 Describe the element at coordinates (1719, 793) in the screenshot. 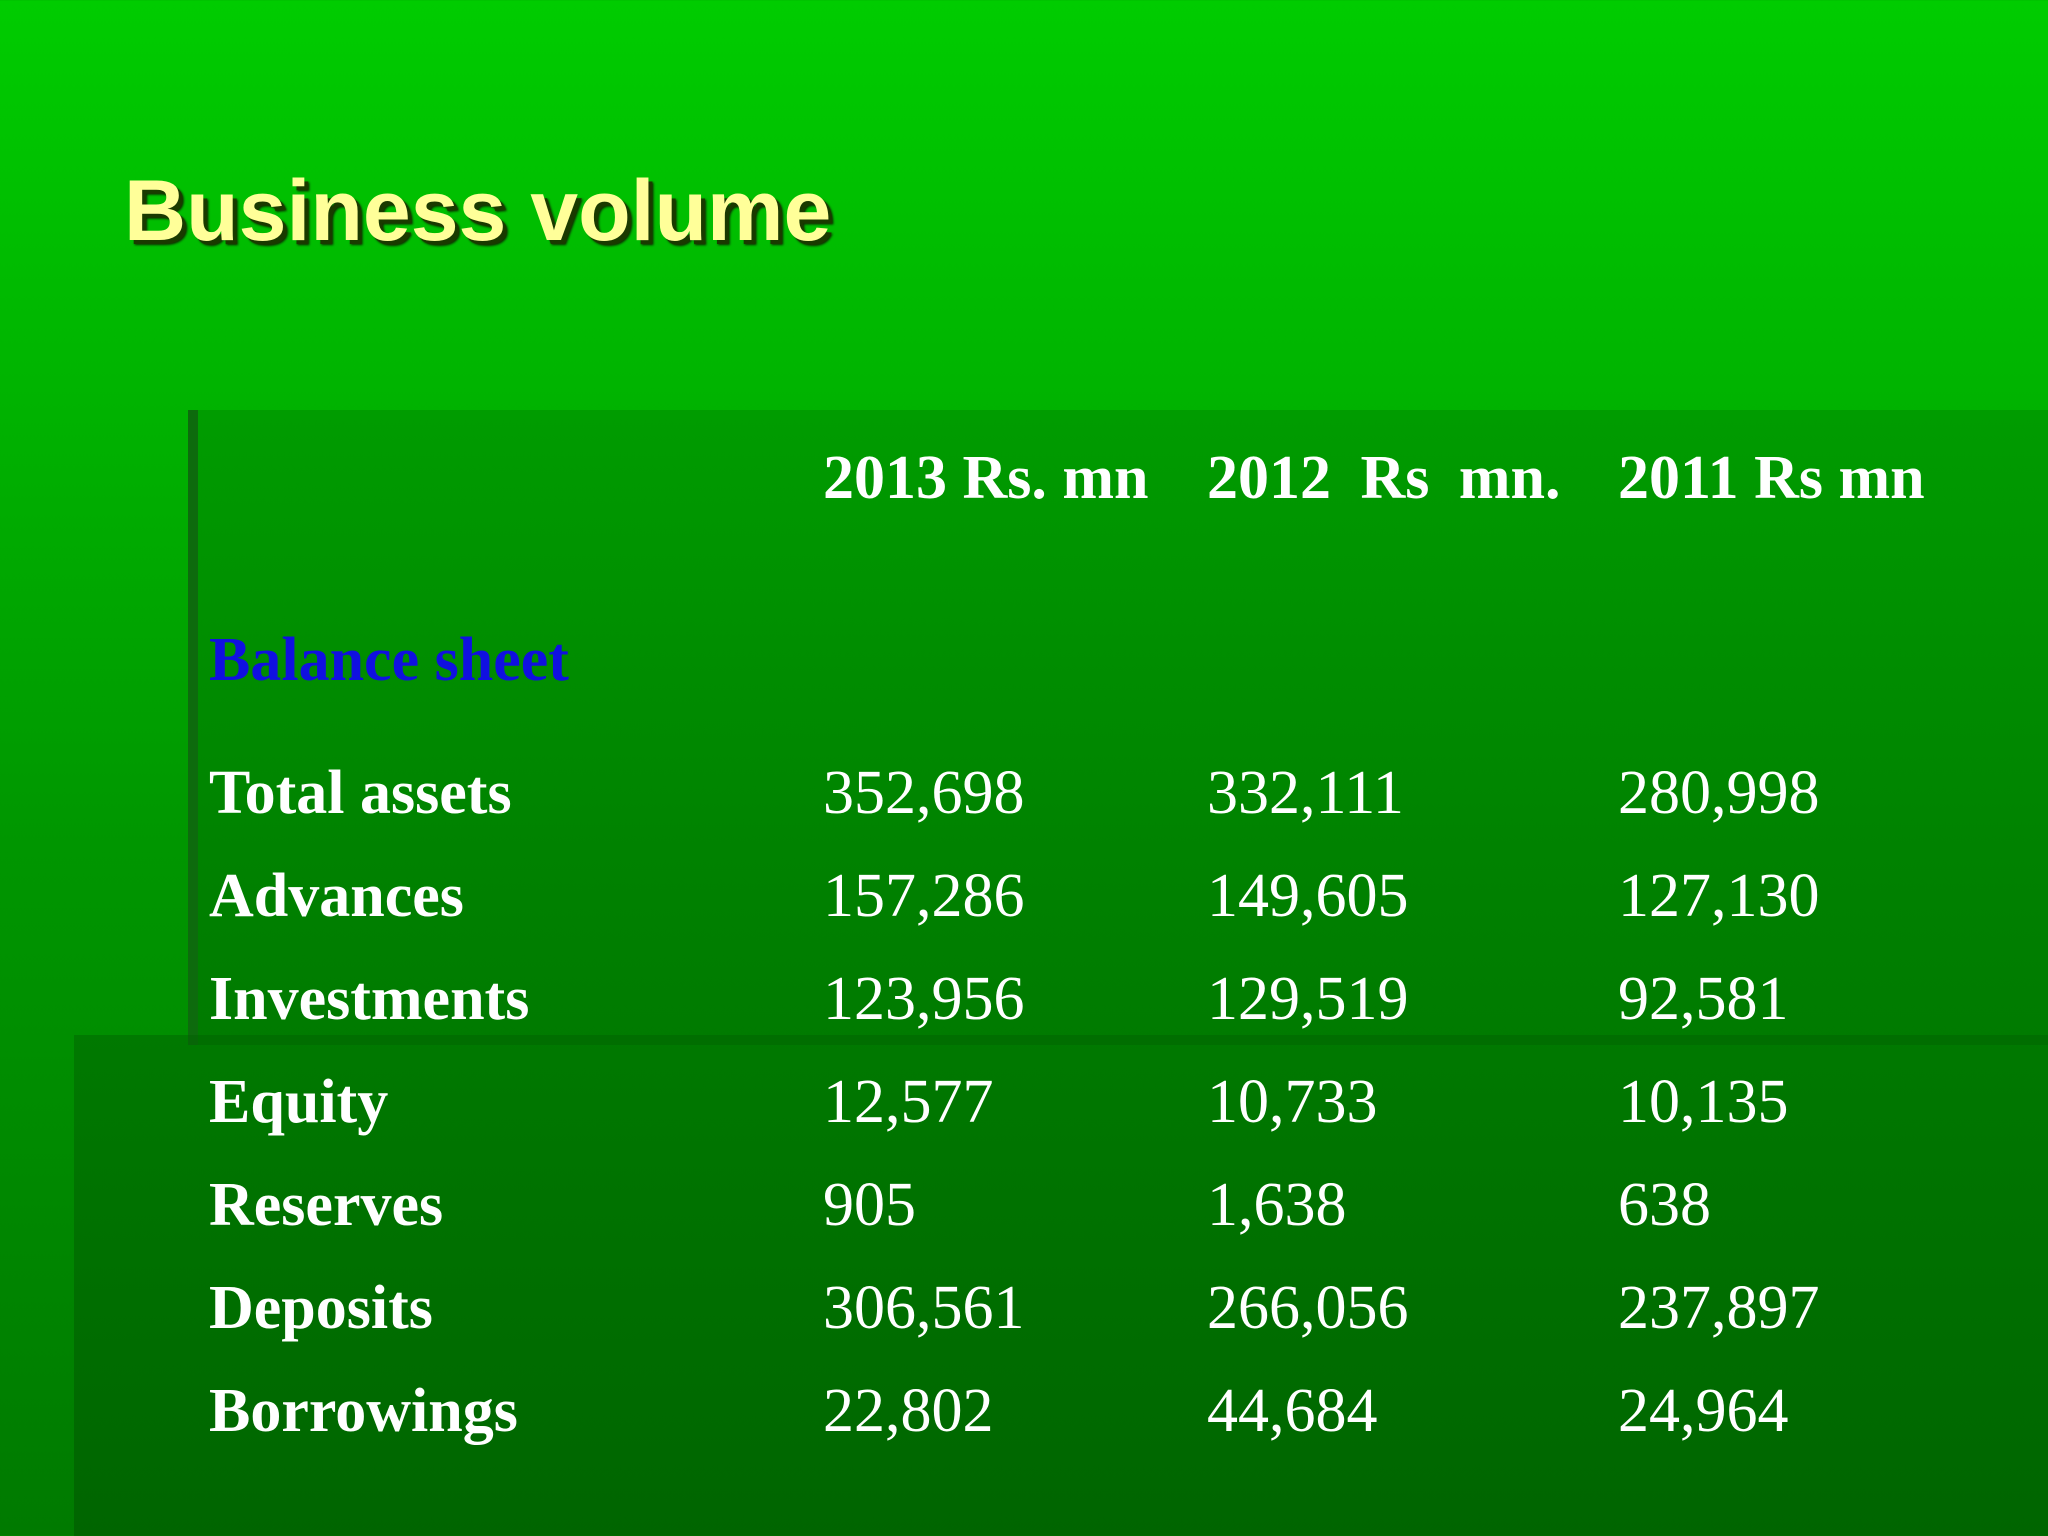

I see `cell-2011: 280,998` at that location.